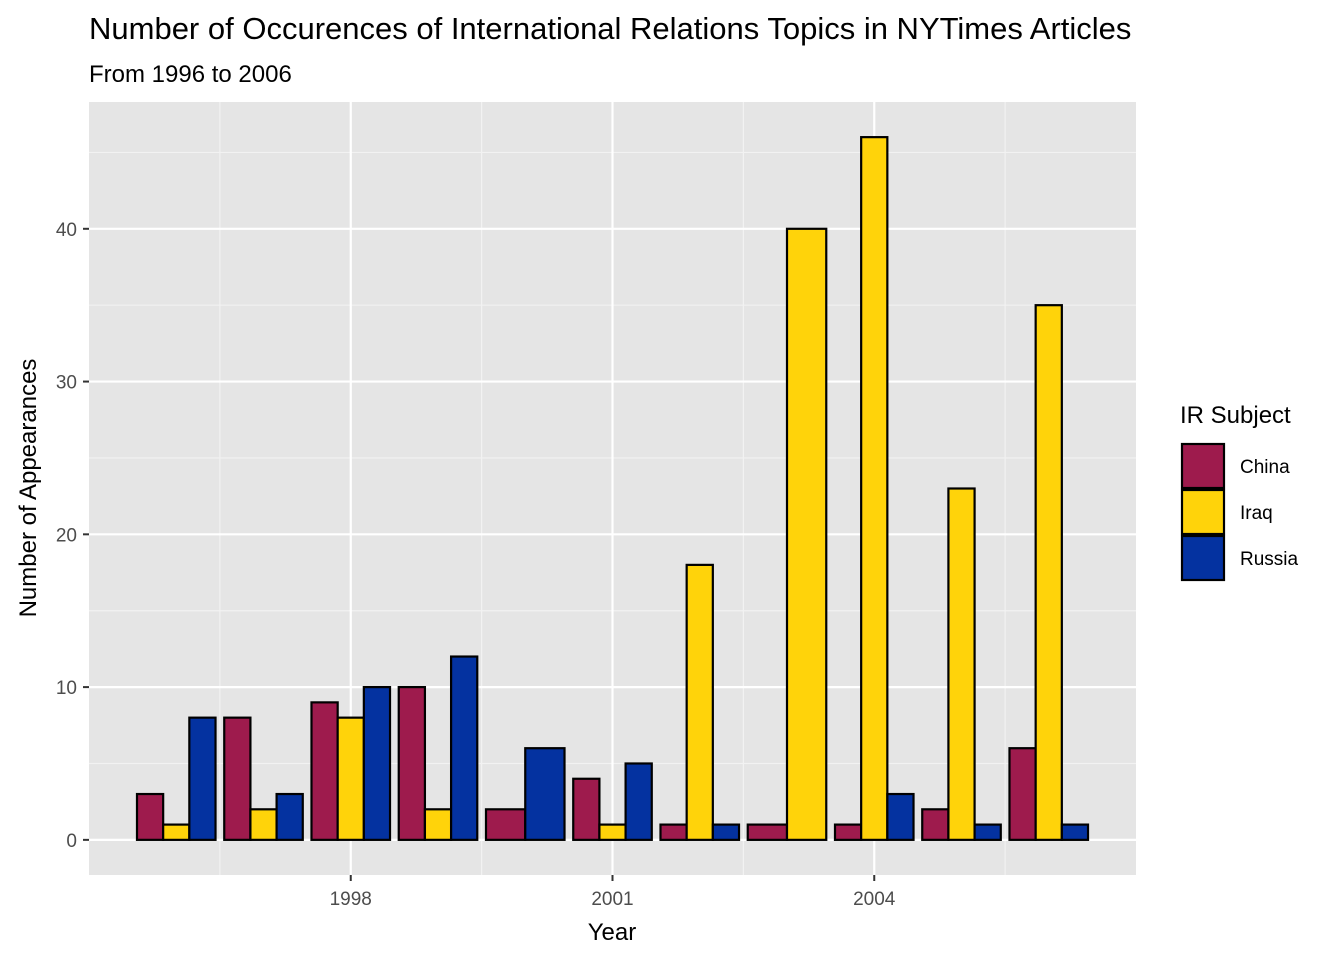 Image resolution: width=1344 pixels, height=960 pixels. I want to click on bar-iraq-2002, so click(699, 702).